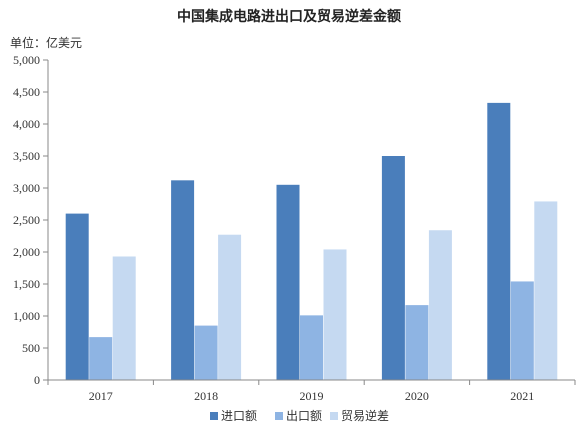 The width and height of the screenshot is (578, 433). Describe the element at coordinates (206, 352) in the screenshot. I see `bar-export-2018` at that location.